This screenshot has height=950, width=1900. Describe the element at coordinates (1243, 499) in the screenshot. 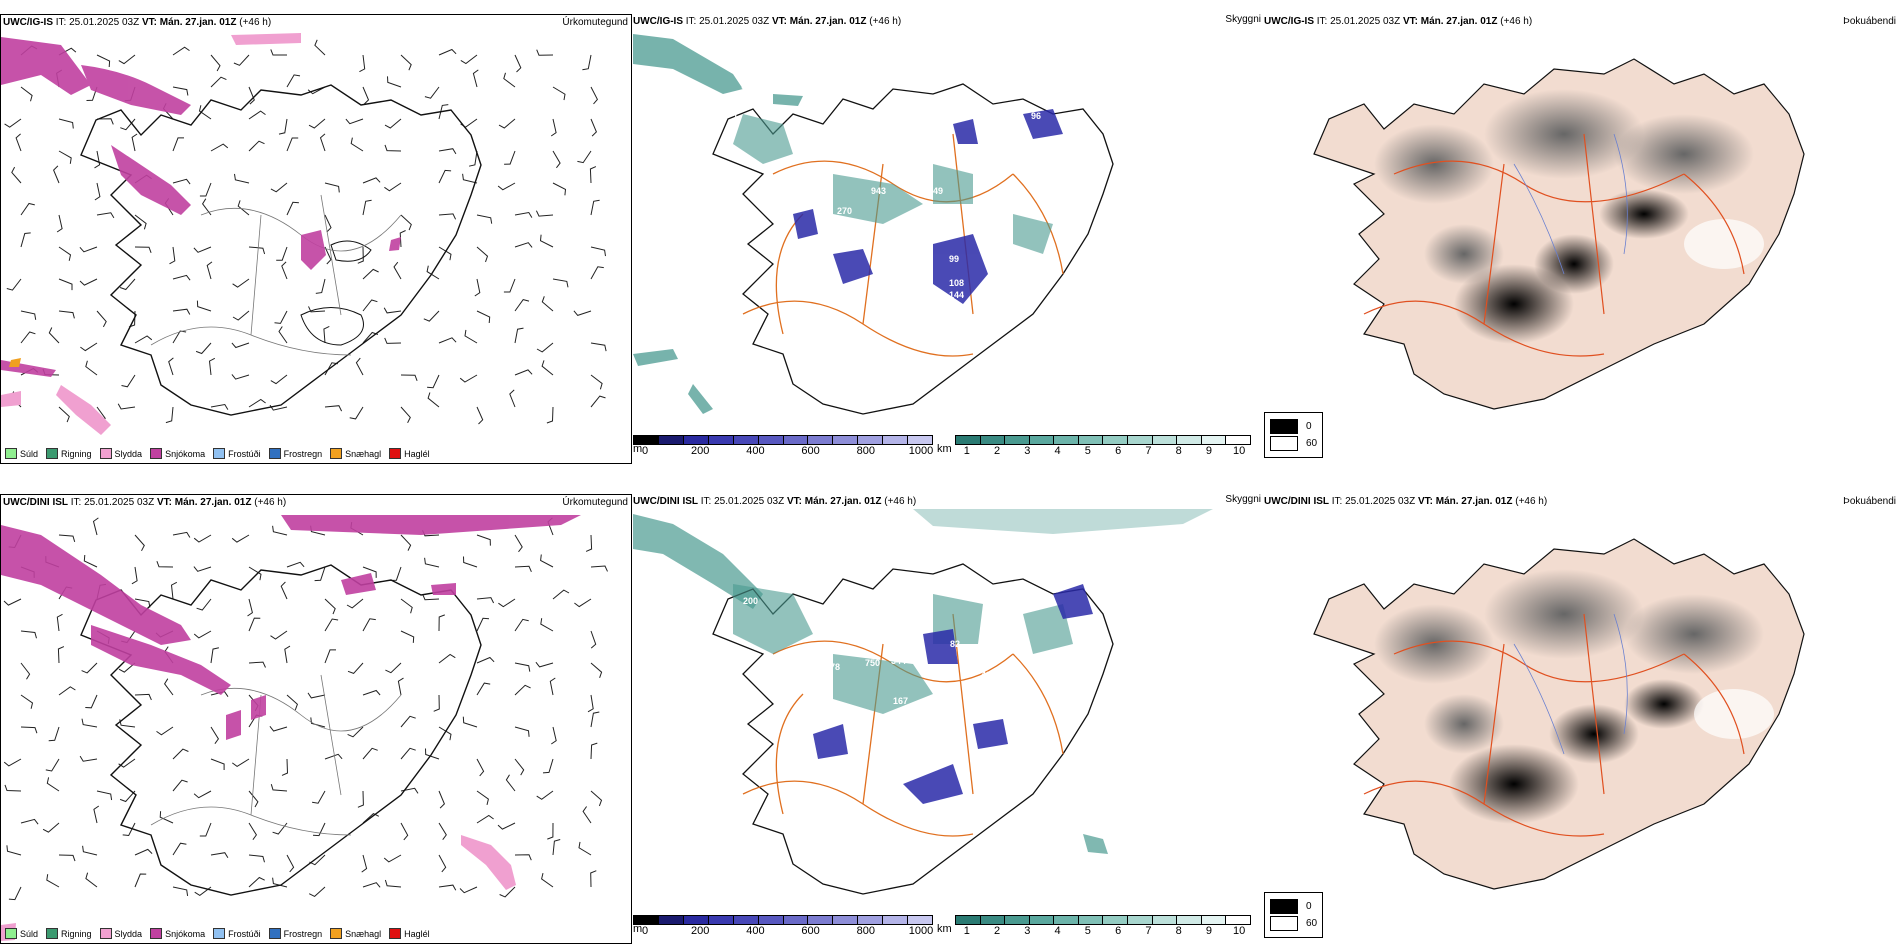

I see `panel-title: Skyggni` at that location.